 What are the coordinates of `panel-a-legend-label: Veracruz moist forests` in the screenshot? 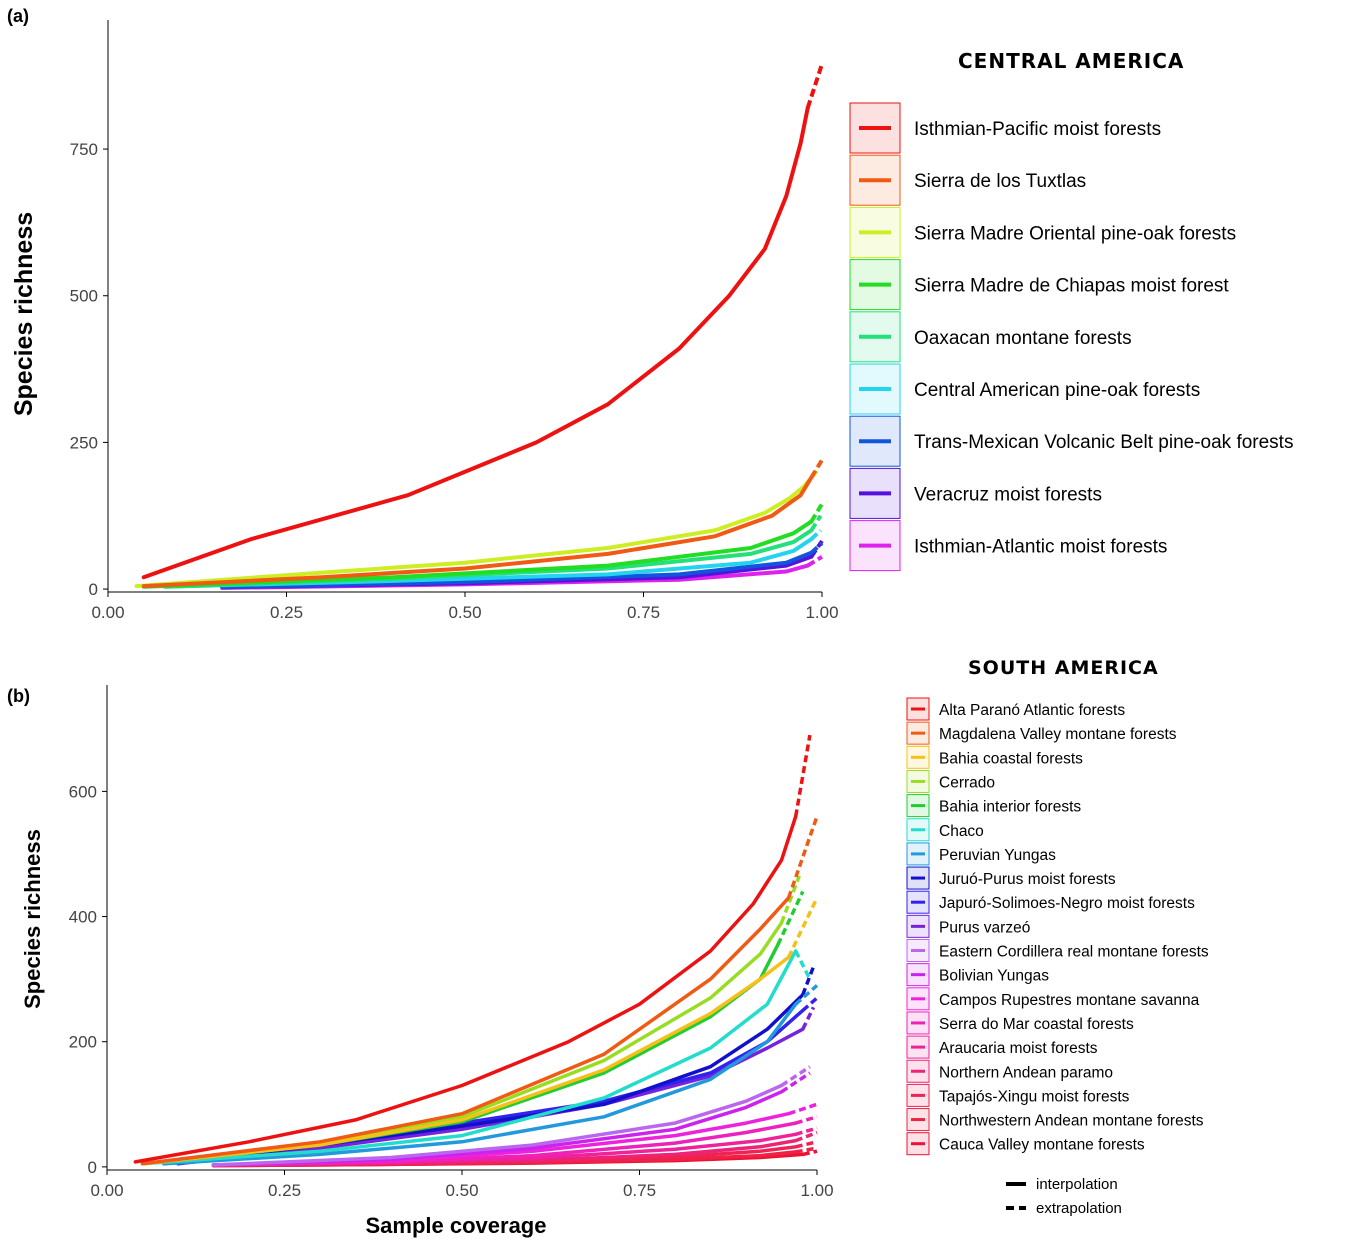 It's located at (1008, 494).